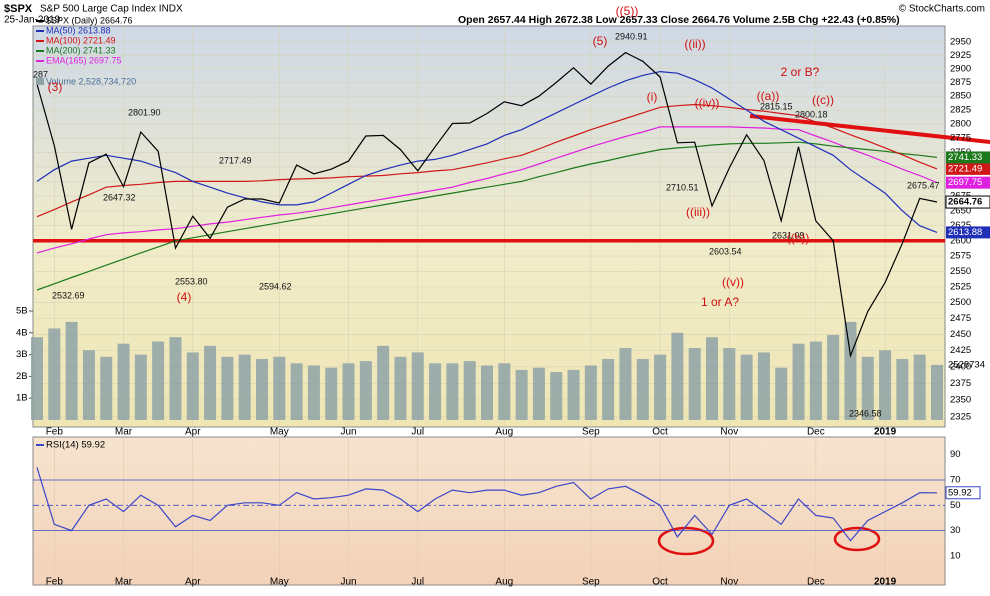 The width and height of the screenshot is (990, 596). Describe the element at coordinates (966, 364) in the screenshot. I see `volume-tag: 2528734` at that location.